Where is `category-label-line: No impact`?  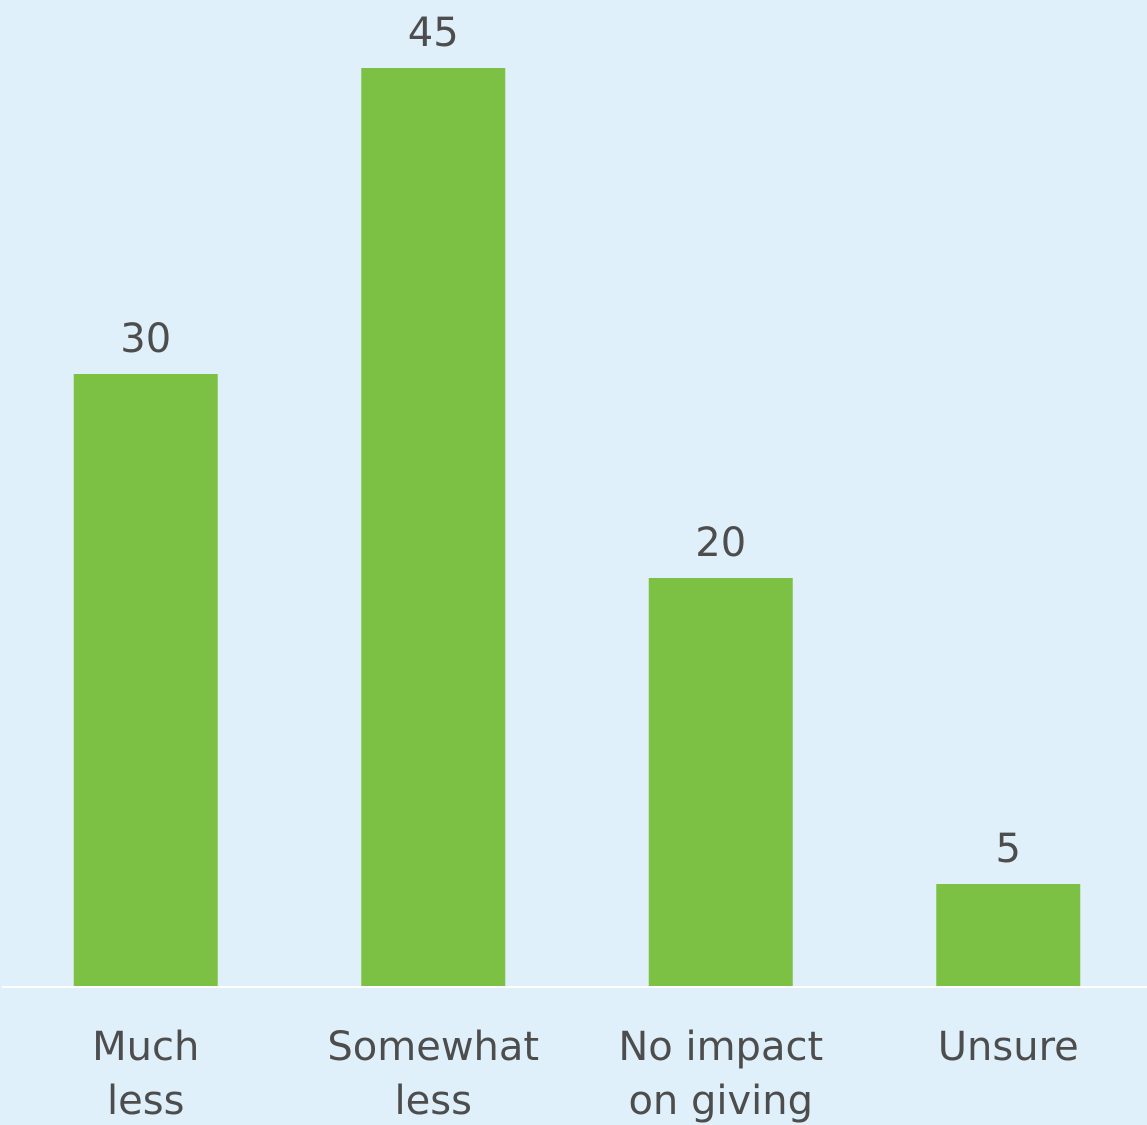 category-label-line: No impact is located at coordinates (720, 1047).